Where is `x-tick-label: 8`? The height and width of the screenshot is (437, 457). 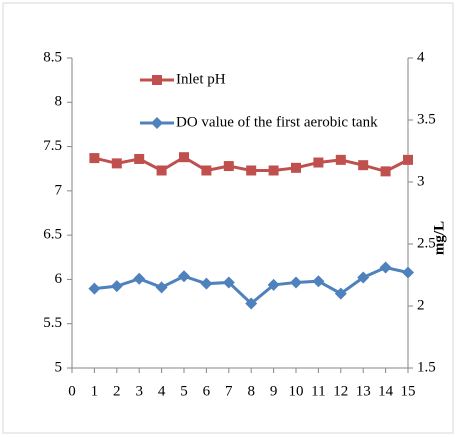 x-tick-label: 8 is located at coordinates (251, 391).